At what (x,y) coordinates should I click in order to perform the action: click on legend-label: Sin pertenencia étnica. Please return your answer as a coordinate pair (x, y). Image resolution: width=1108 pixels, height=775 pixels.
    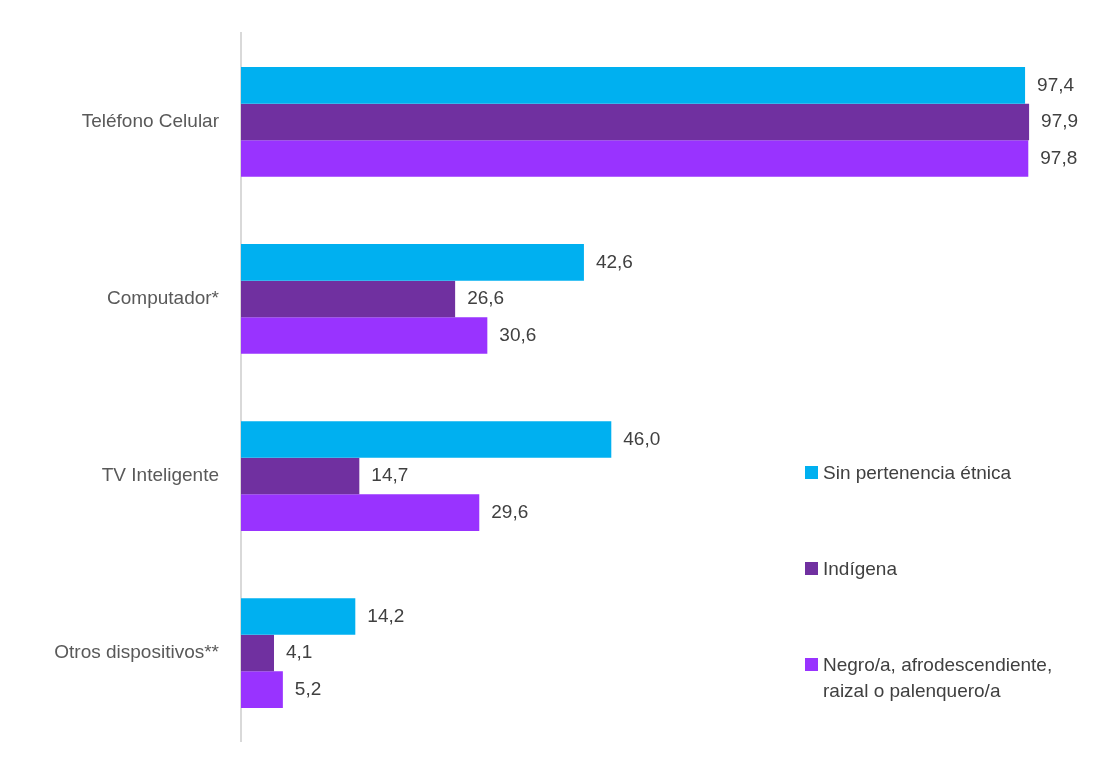
    Looking at the image, I should click on (917, 473).